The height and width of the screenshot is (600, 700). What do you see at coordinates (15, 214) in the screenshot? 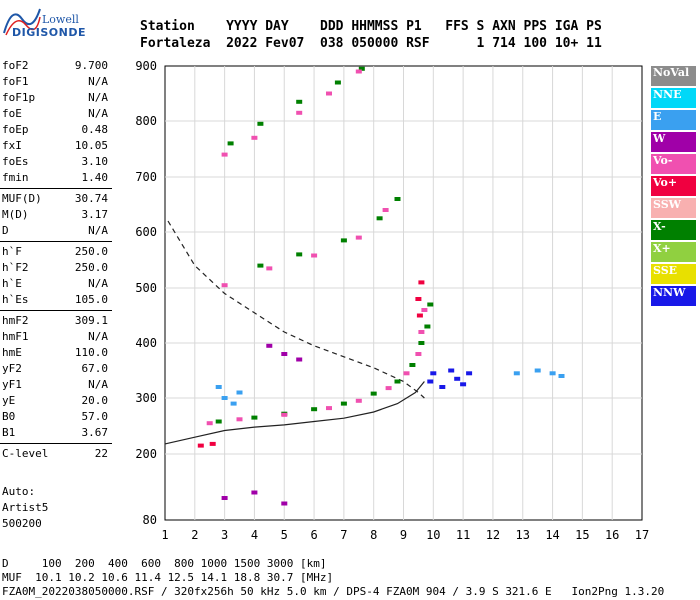
I see `param-key: M(D)` at bounding box center [15, 214].